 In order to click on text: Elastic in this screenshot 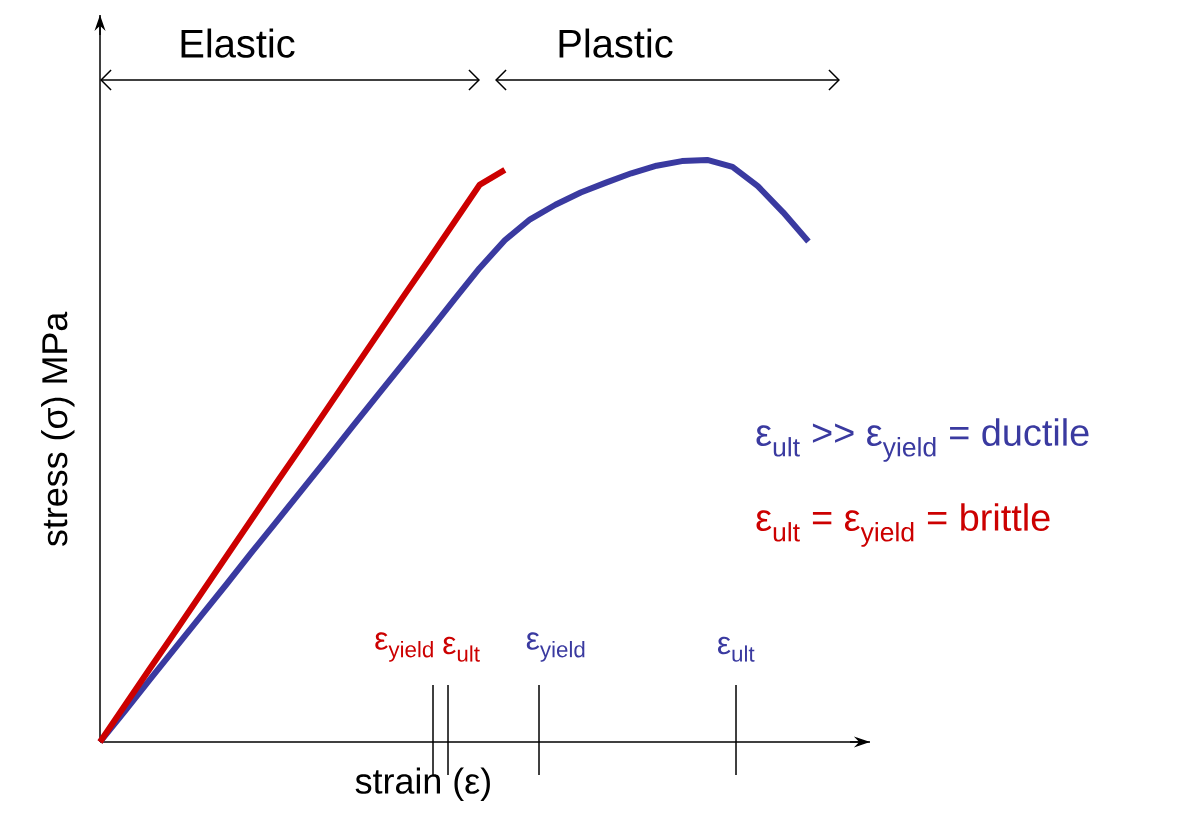, I will do `click(238, 43)`.